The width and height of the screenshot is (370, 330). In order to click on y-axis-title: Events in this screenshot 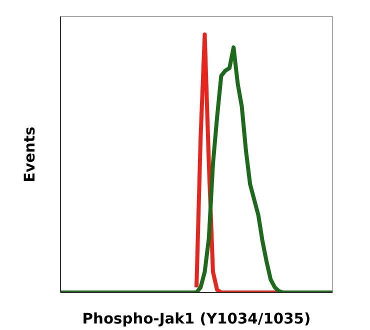, I will do `click(30, 154)`.